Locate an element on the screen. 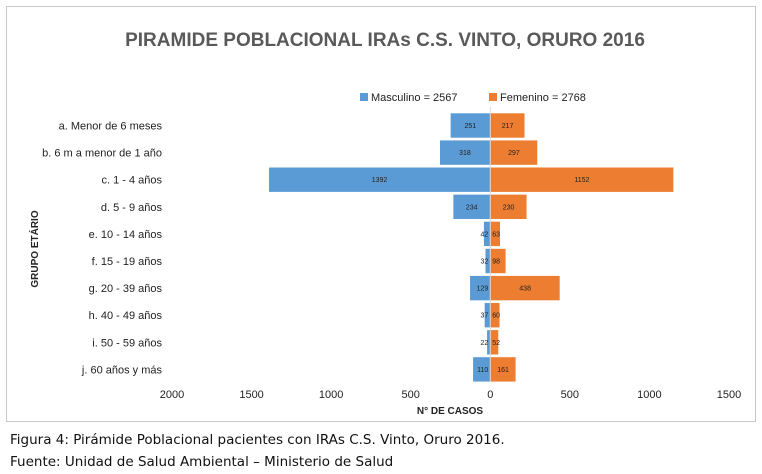 This screenshot has width=762, height=474. value-label-femenino: 217 is located at coordinates (508, 126).